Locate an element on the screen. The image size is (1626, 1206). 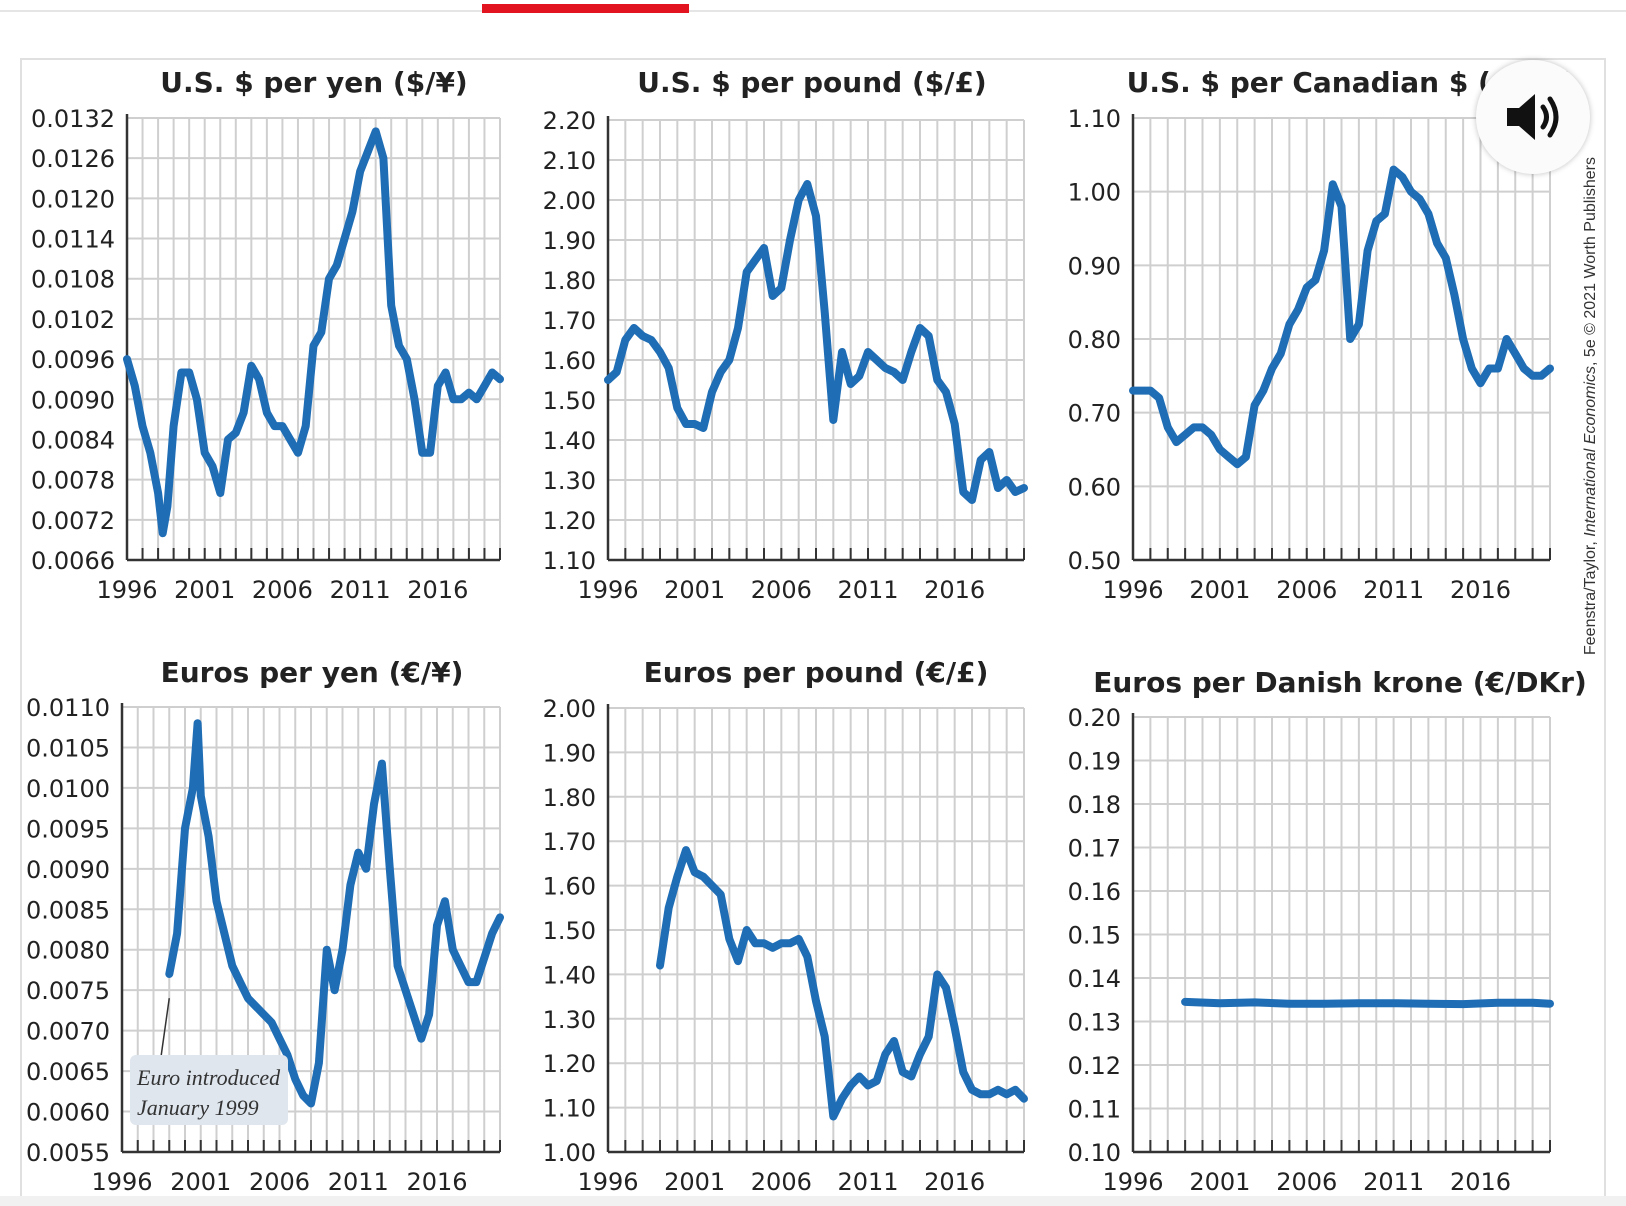
active-tab-indicator is located at coordinates (585, 8).